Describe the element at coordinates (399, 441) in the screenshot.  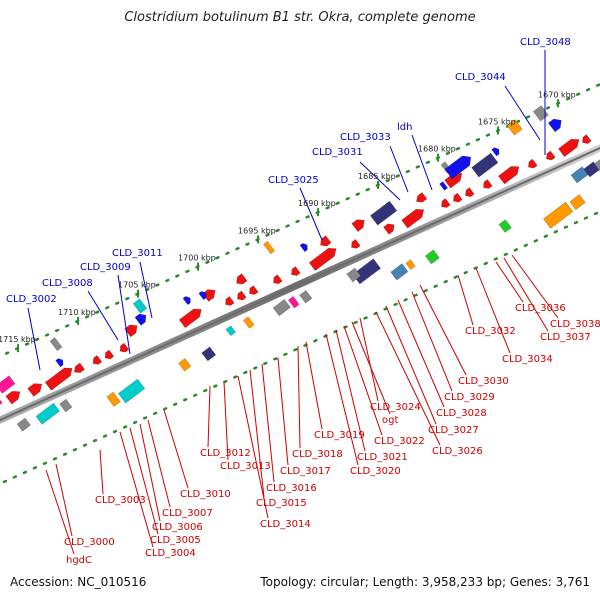
I see `label-bottom-12: CLD_3022` at that location.